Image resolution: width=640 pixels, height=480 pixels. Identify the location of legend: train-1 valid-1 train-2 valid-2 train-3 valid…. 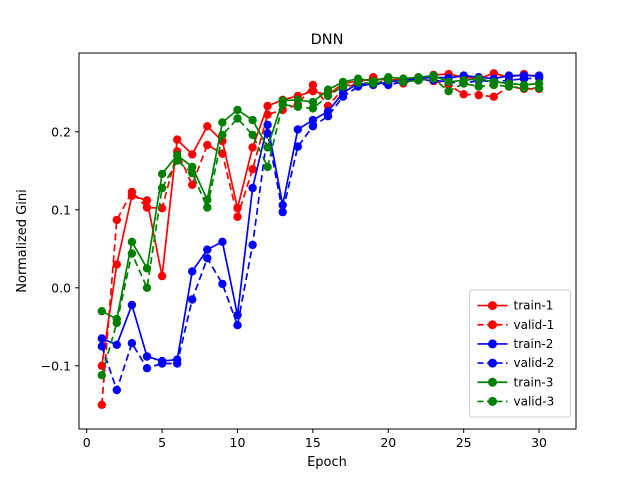
(520, 353).